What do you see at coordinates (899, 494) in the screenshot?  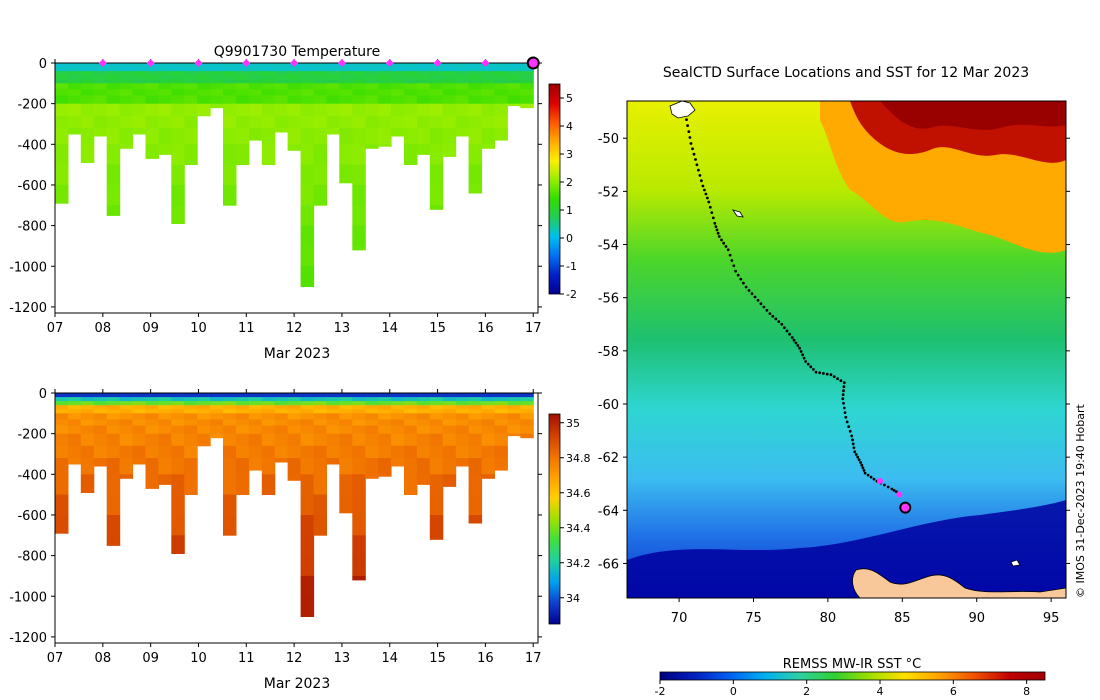 I see `track-profile-marker` at bounding box center [899, 494].